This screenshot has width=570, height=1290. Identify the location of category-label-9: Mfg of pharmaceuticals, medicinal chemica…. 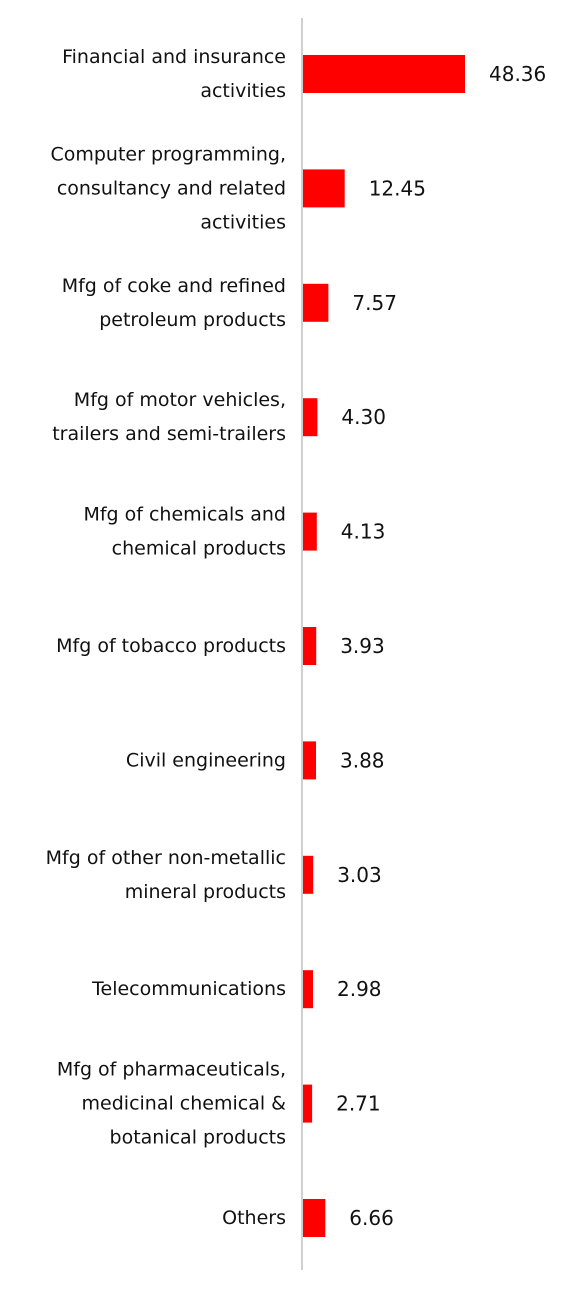
(171, 1104).